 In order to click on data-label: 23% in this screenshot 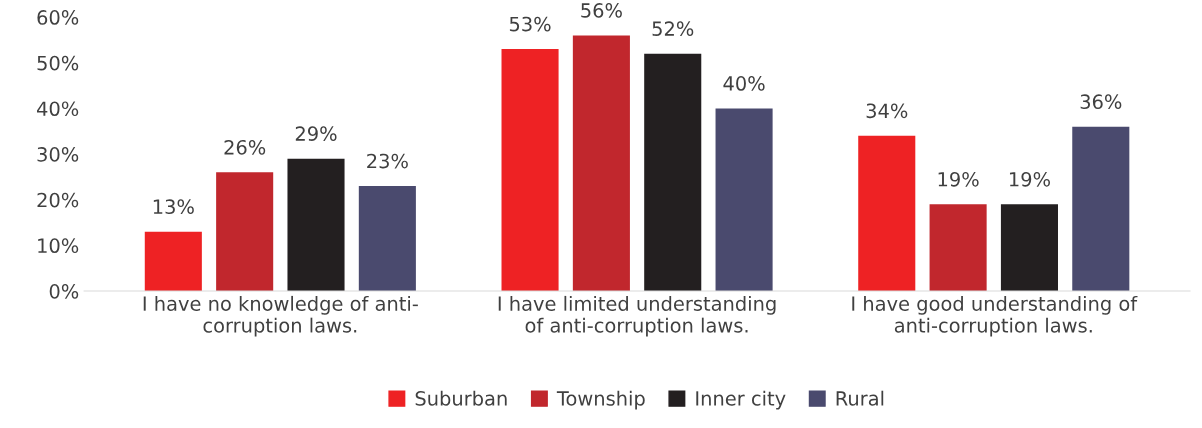, I will do `click(387, 161)`.